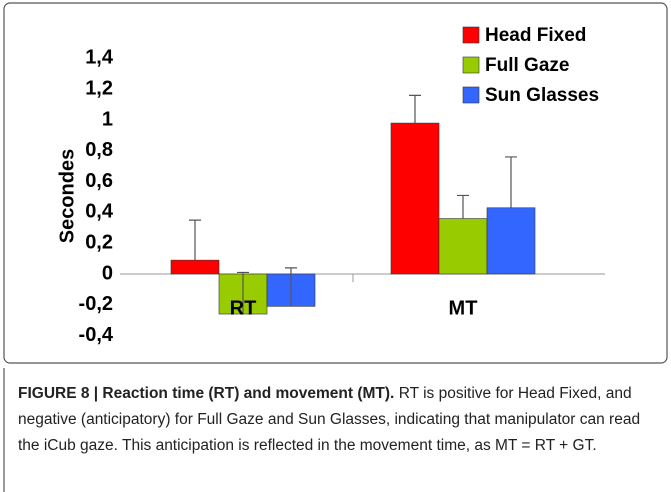 Image resolution: width=671 pixels, height=492 pixels. What do you see at coordinates (99, 150) in the screenshot?
I see `y-tick-label: 0,8` at bounding box center [99, 150].